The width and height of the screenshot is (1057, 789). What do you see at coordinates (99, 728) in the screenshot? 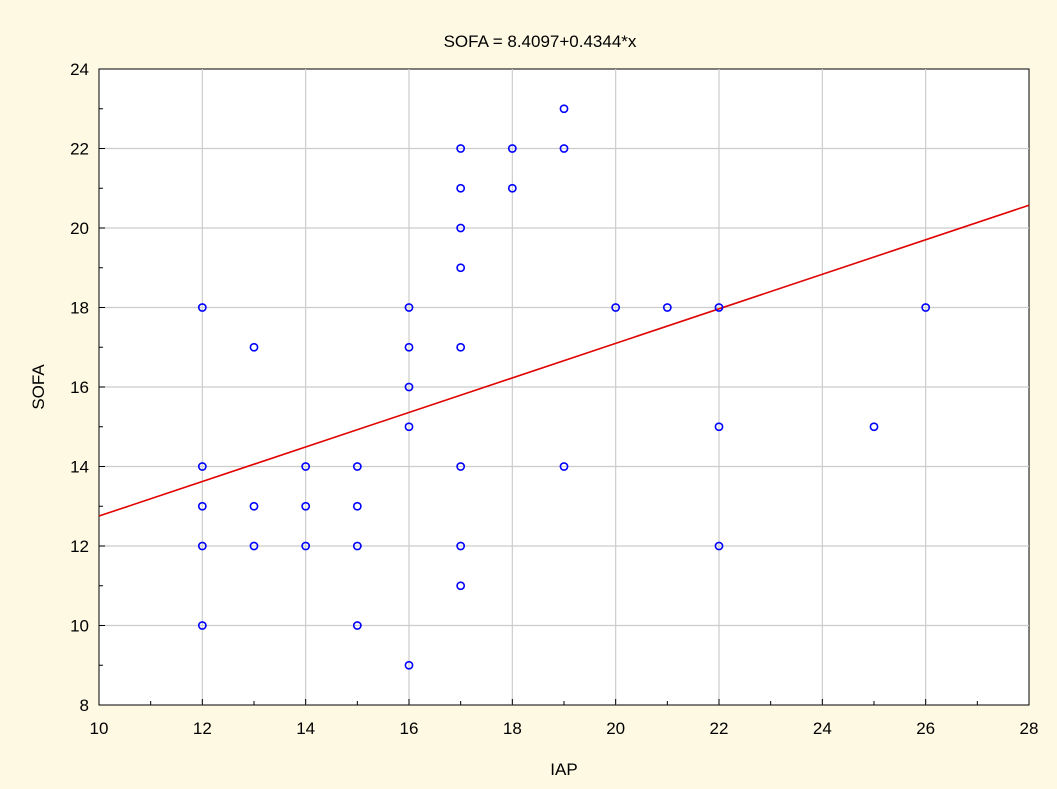
I see `x-tick-label: 10` at bounding box center [99, 728].